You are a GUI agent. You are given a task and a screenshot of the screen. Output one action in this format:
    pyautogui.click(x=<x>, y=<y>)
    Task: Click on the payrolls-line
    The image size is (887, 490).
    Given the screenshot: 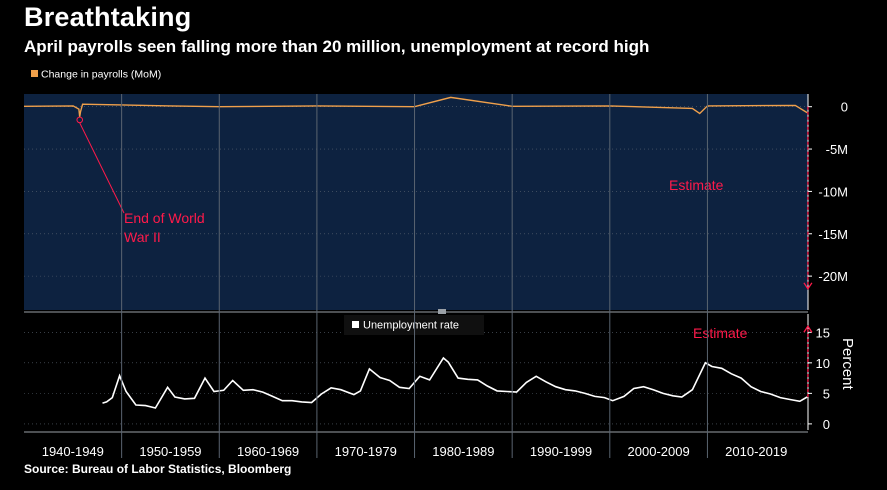 What is the action you would take?
    pyautogui.click(x=415, y=107)
    